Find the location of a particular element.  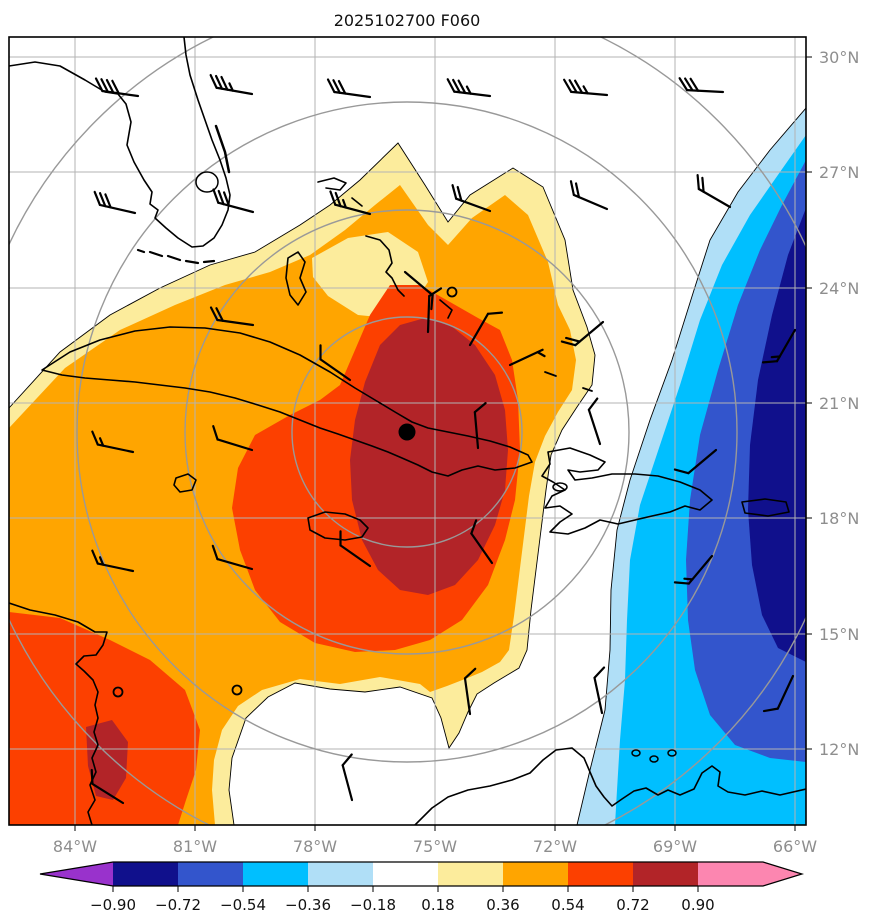

lat-tick-label: 15°N is located at coordinates (839, 634).